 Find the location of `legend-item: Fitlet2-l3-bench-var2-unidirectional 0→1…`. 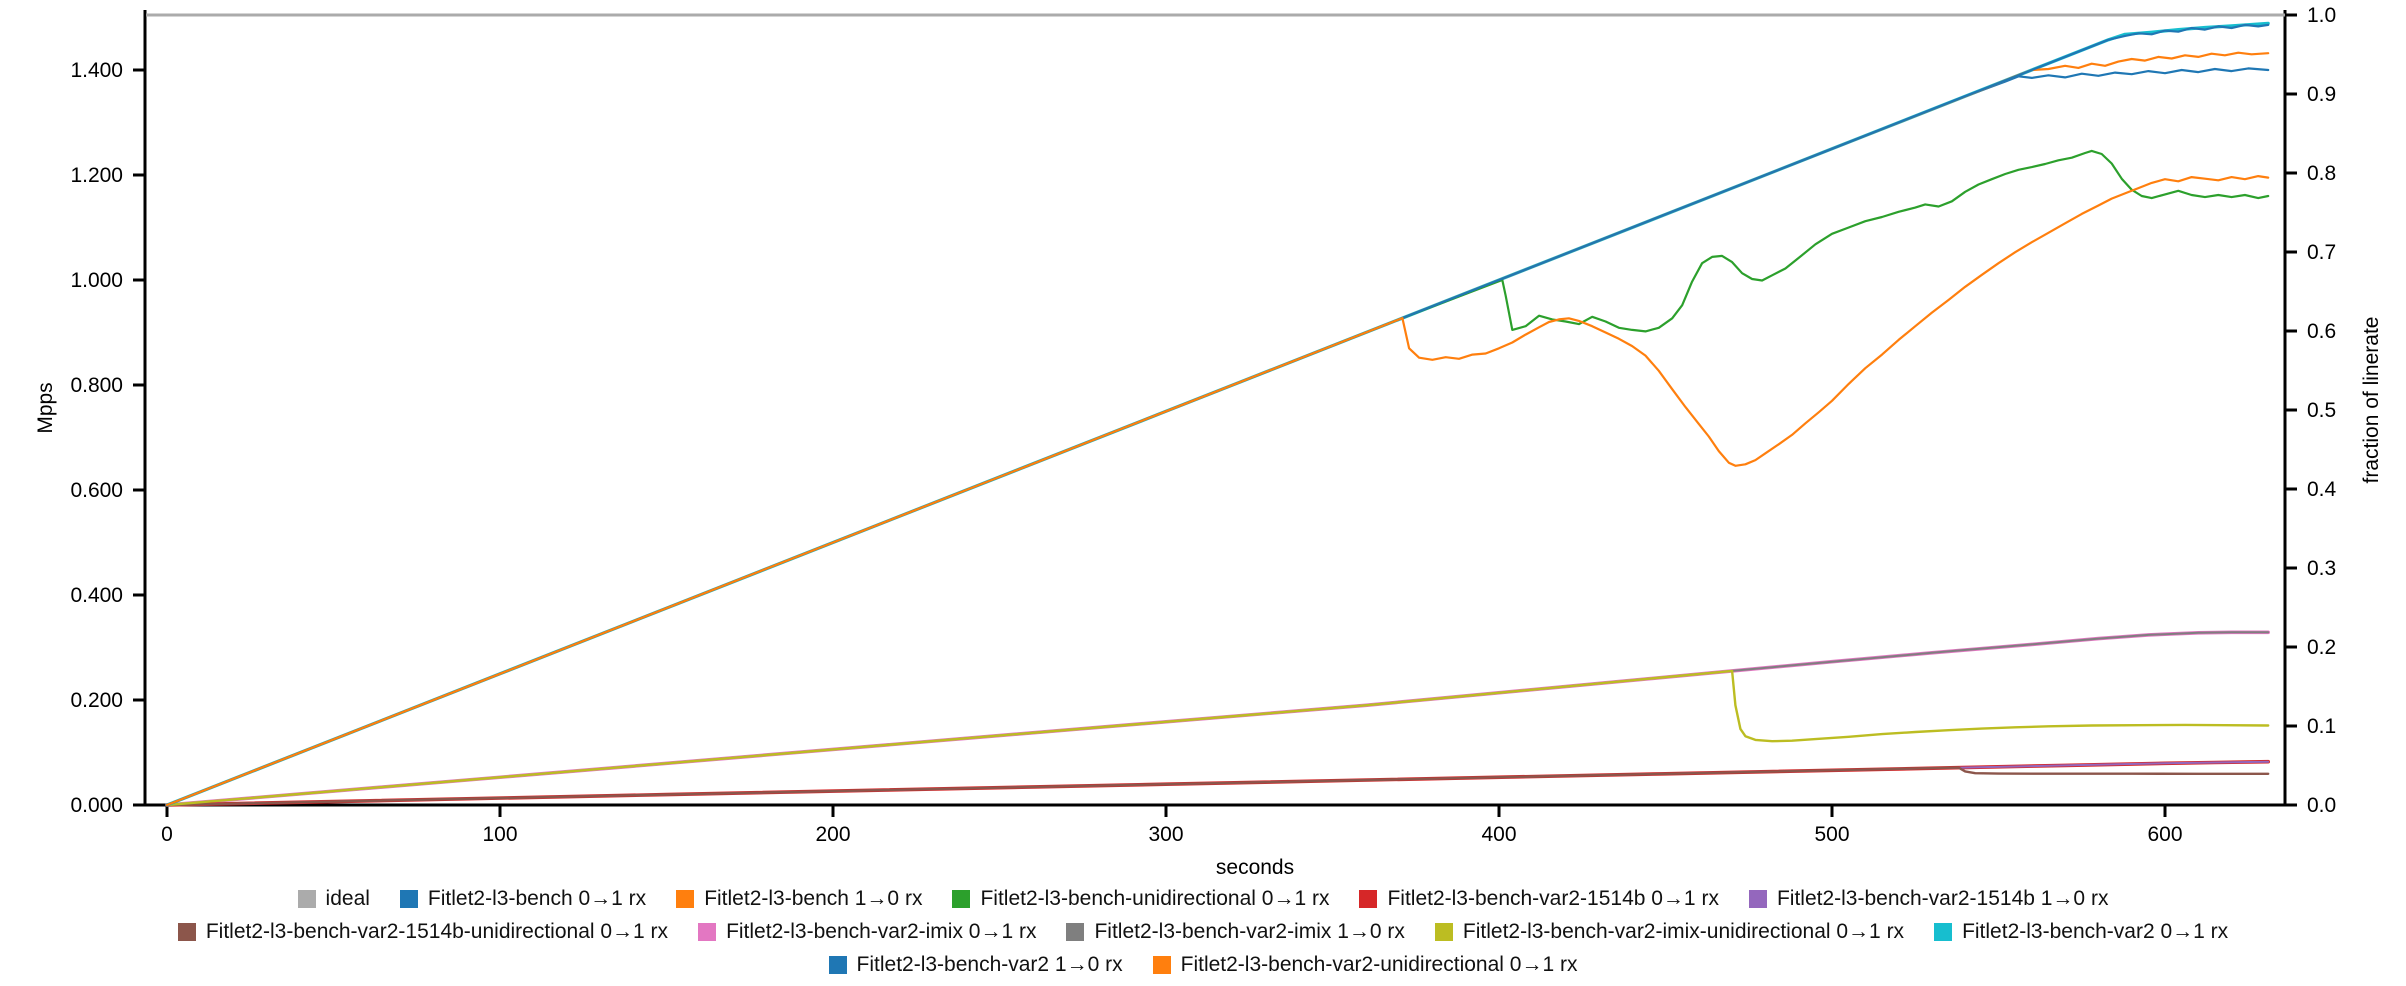

legend-item: Fitlet2-l3-bench-var2-unidirectional 0→1… is located at coordinates (1365, 965).